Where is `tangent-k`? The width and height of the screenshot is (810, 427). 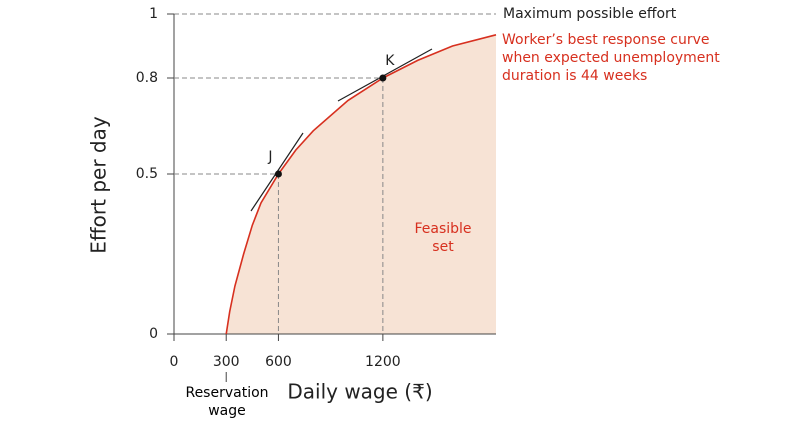
tangent-k is located at coordinates (385, 75).